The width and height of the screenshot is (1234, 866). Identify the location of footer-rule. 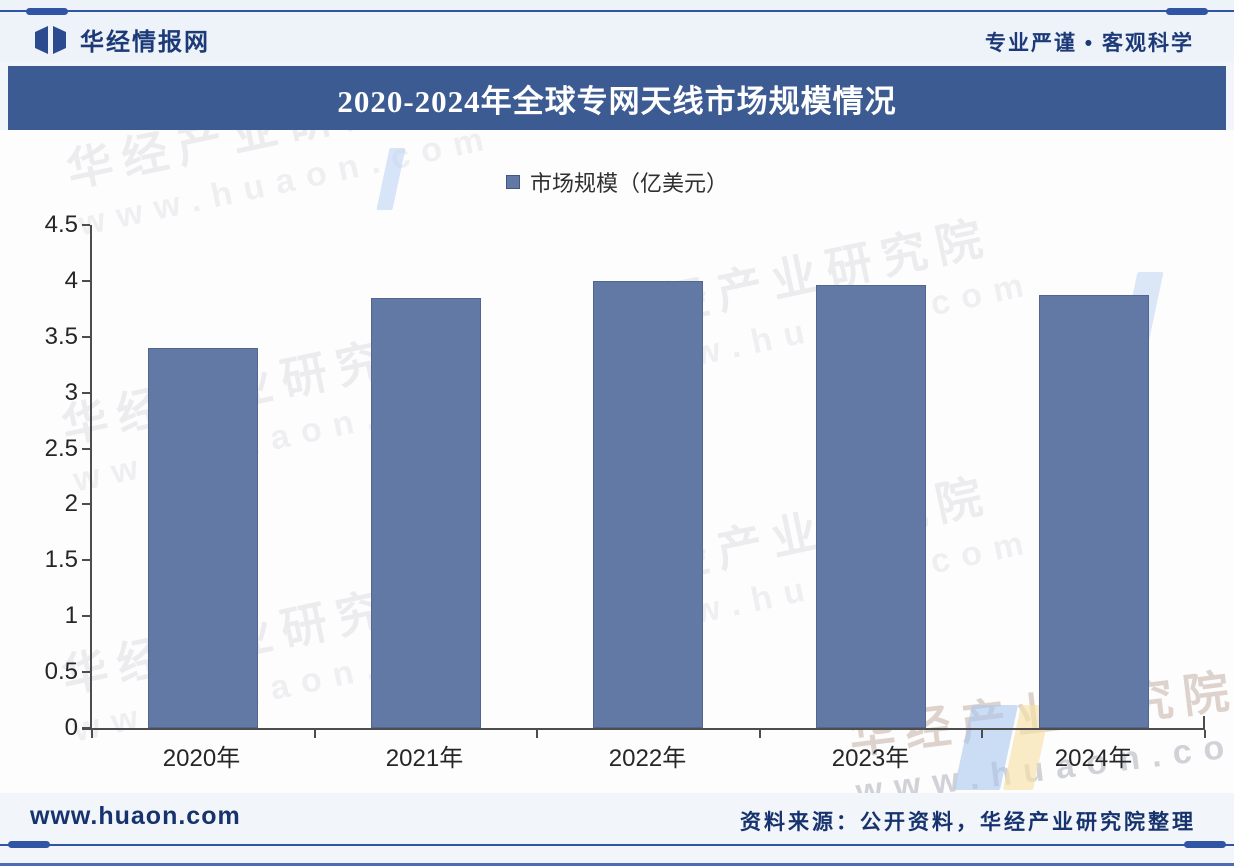
(617, 845).